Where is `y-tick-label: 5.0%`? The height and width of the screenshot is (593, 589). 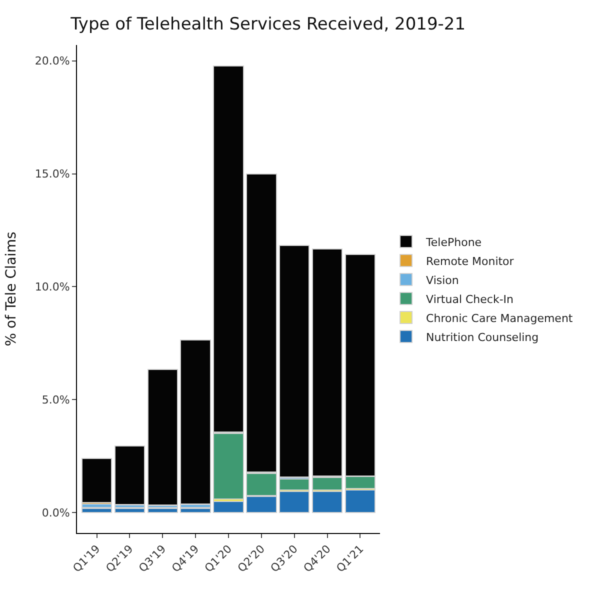
y-tick-label: 5.0% is located at coordinates (56, 400).